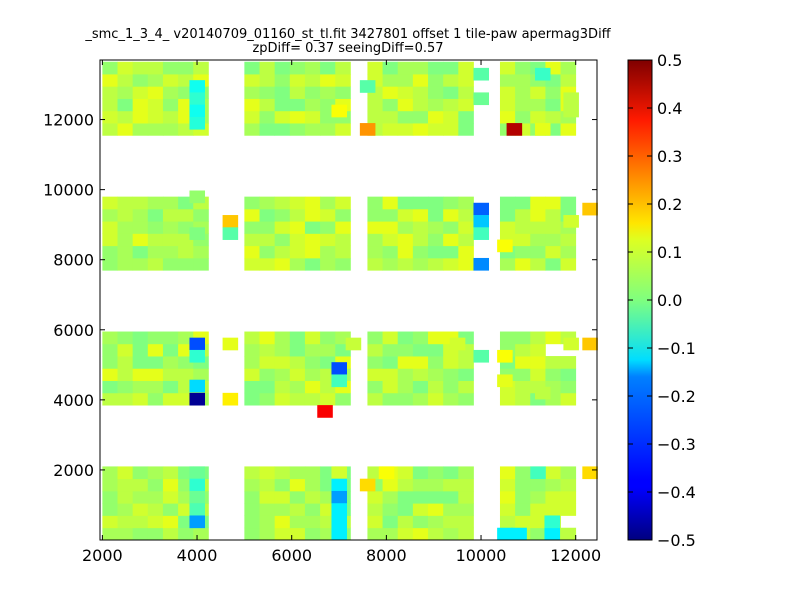 The image size is (800, 600). What do you see at coordinates (102, 555) in the screenshot?
I see `x-tick-label: 2000` at bounding box center [102, 555].